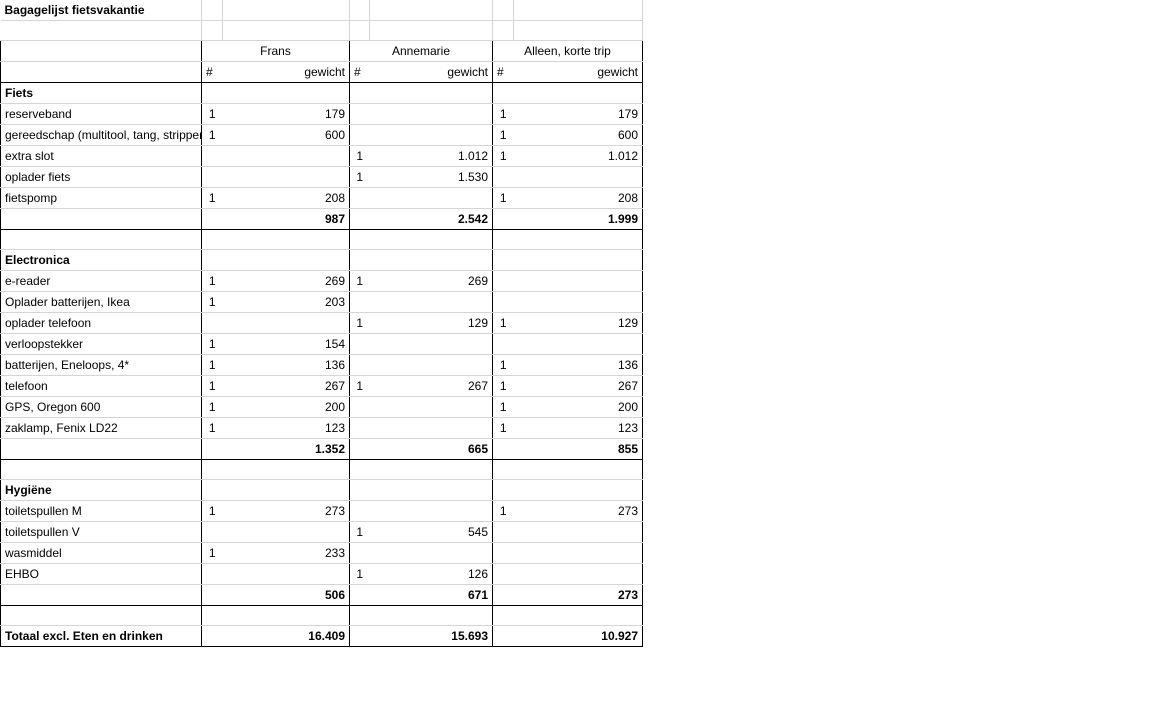 The width and height of the screenshot is (1151, 707). I want to click on cell-weight-frans: 506, so click(286, 595).